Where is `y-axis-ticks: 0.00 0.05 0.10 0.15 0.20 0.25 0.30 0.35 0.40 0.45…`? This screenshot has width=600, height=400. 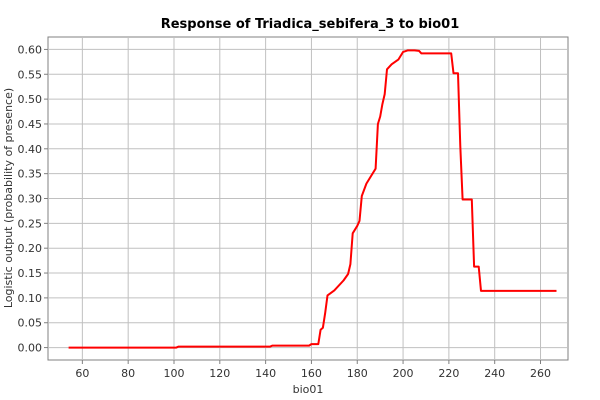 y-axis-ticks: 0.00 0.05 0.10 0.15 0.20 0.25 0.30 0.35 0.40 0.45… is located at coordinates (33, 199).